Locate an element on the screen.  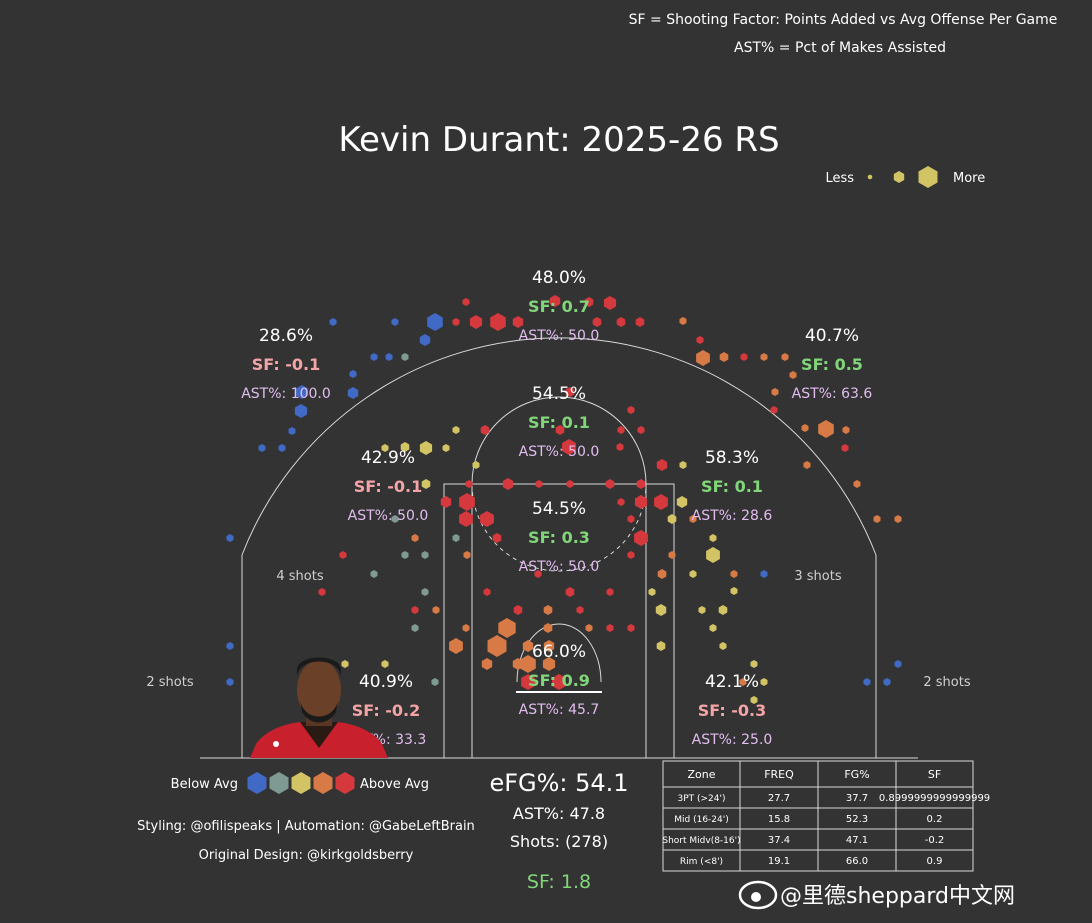
zone-fg-right-mid: 58.3% is located at coordinates (732, 458).